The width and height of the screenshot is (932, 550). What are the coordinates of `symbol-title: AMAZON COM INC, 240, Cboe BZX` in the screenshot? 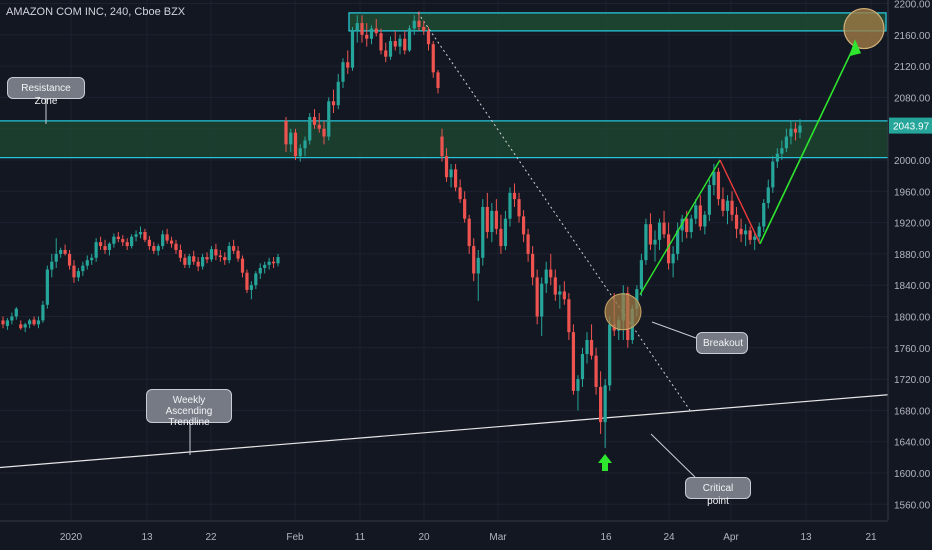 It's located at (96, 12).